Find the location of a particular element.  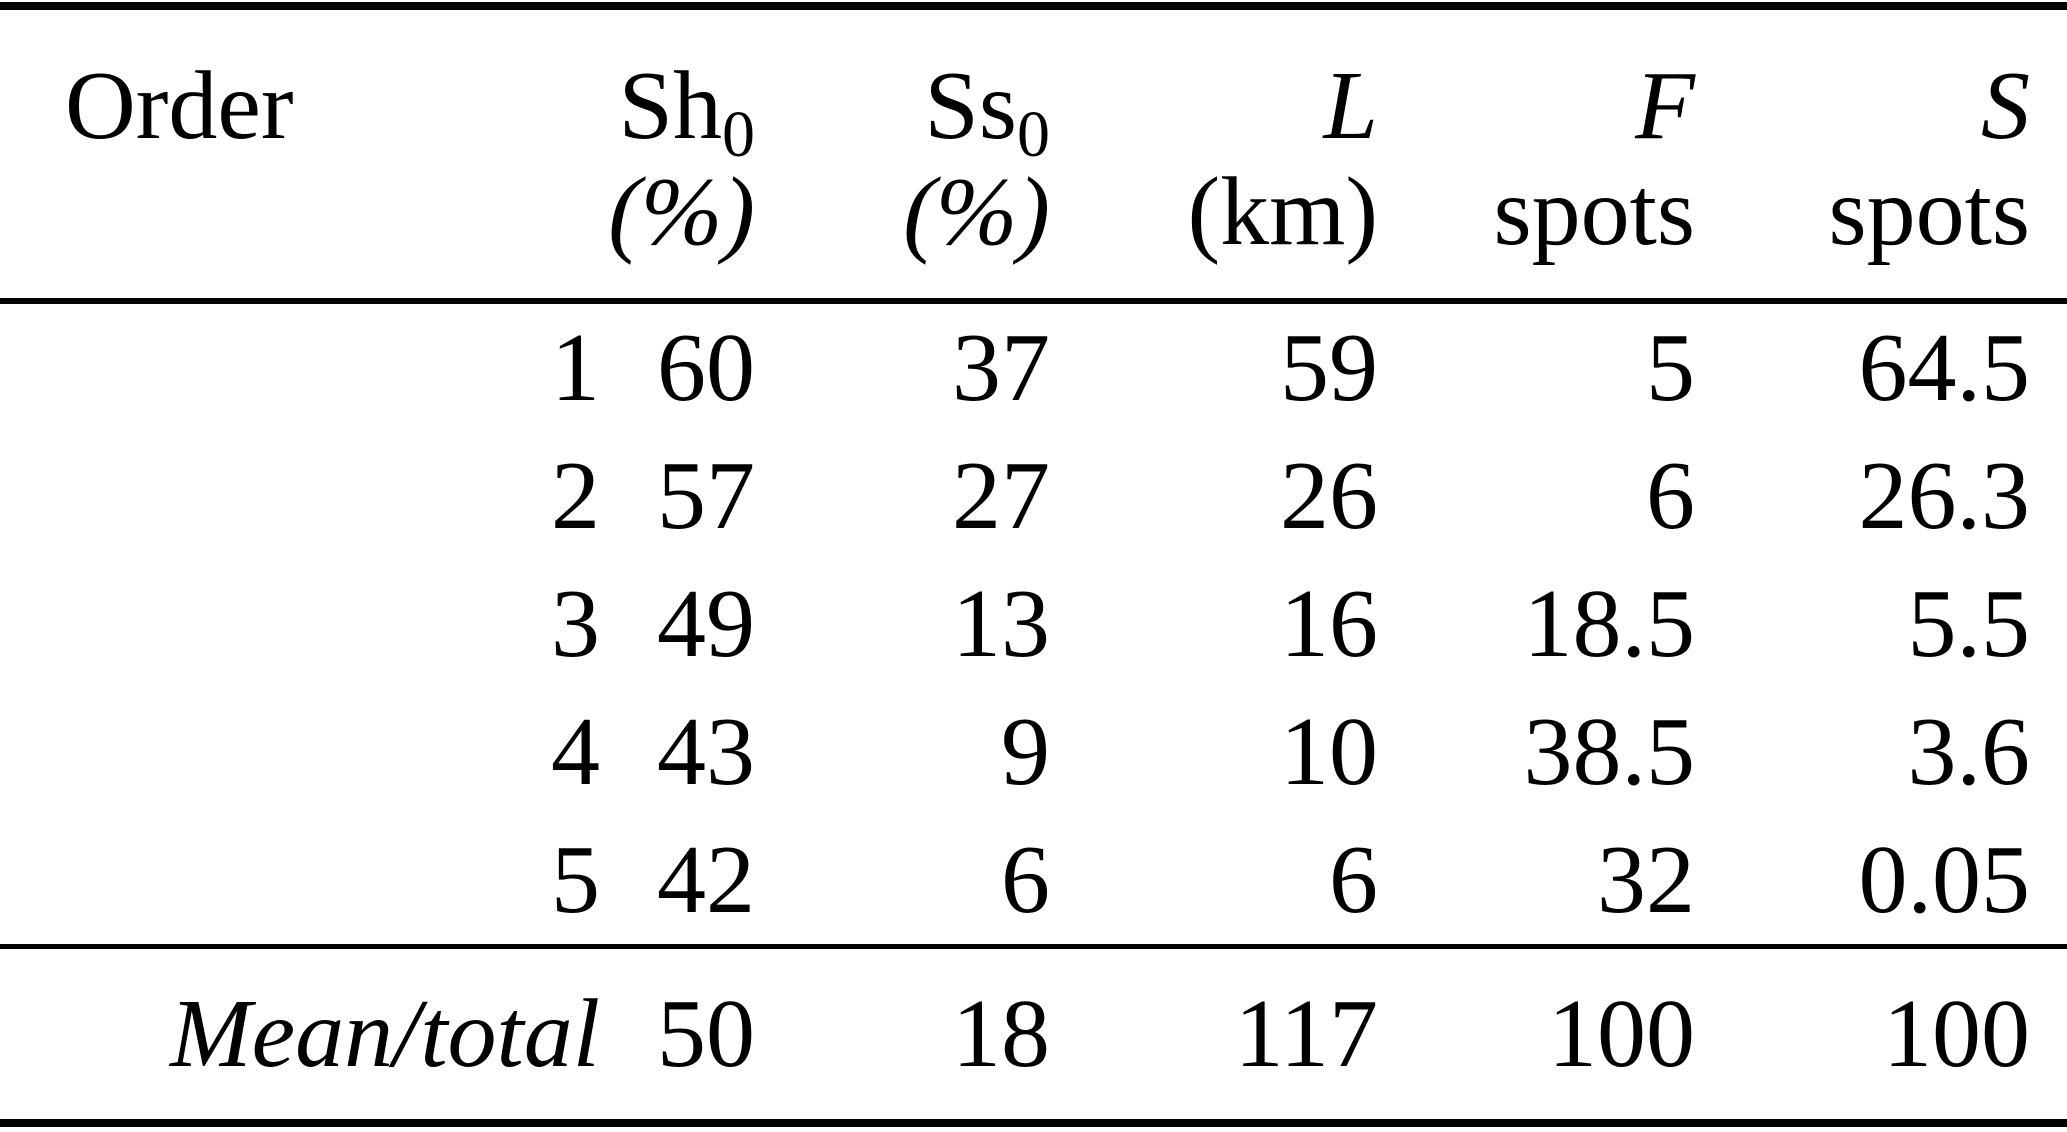

table-row: 4 43 9 10 38.5 3.6 is located at coordinates (1033, 752).